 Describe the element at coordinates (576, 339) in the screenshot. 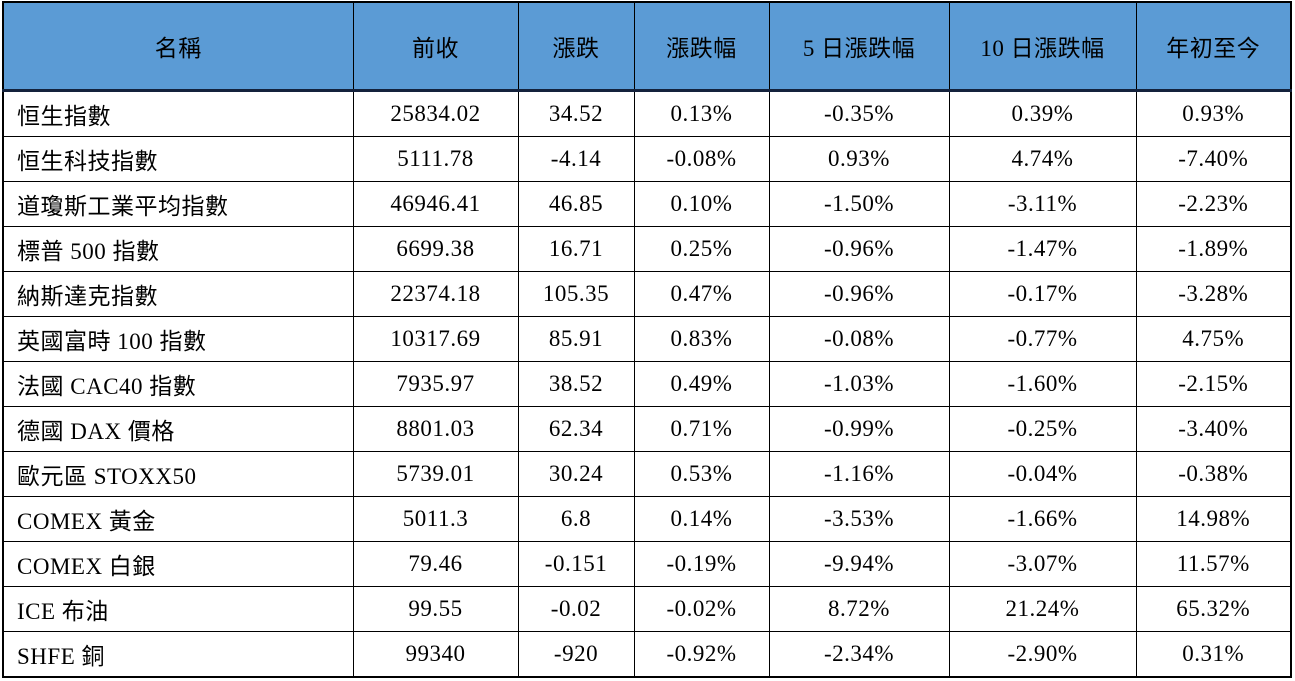

I see `value-cell-change: 85.91` at that location.